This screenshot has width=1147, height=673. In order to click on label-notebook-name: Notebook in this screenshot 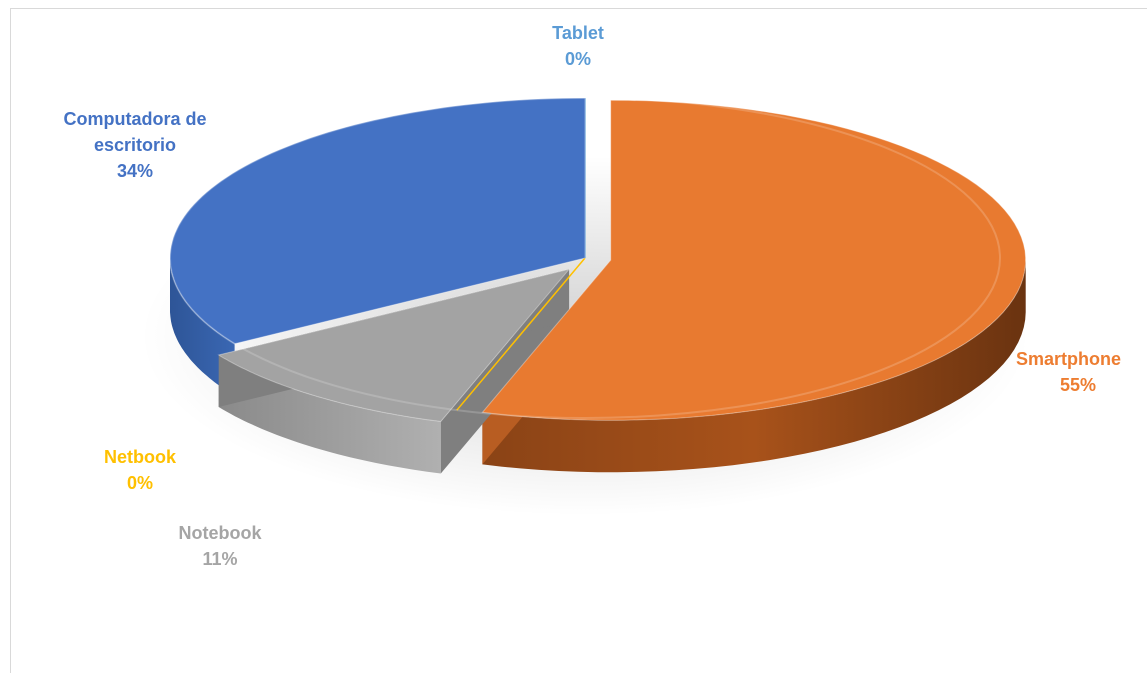, I will do `click(220, 533)`.